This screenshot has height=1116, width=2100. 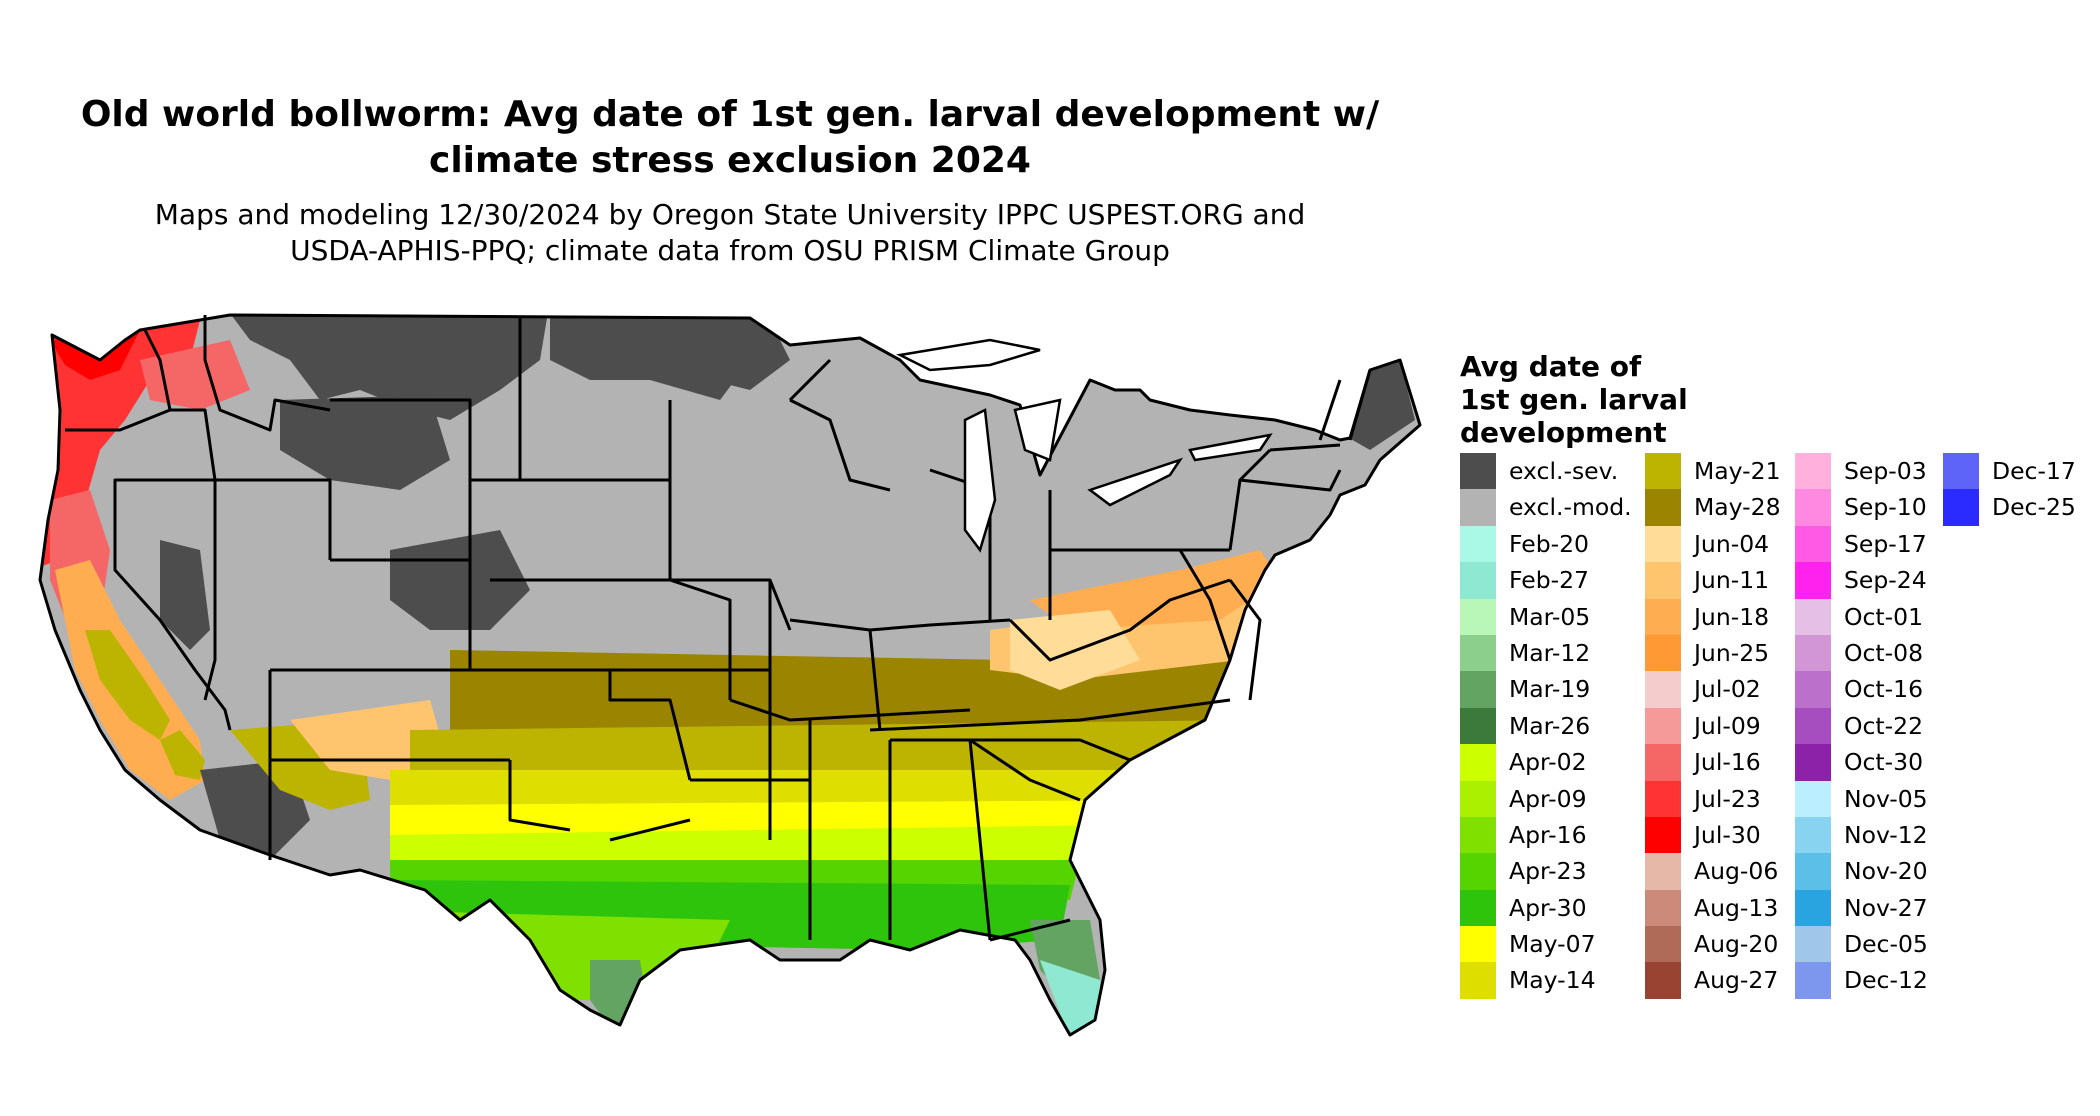 What do you see at coordinates (1727, 689) in the screenshot?
I see `legend-label: Jul-02` at bounding box center [1727, 689].